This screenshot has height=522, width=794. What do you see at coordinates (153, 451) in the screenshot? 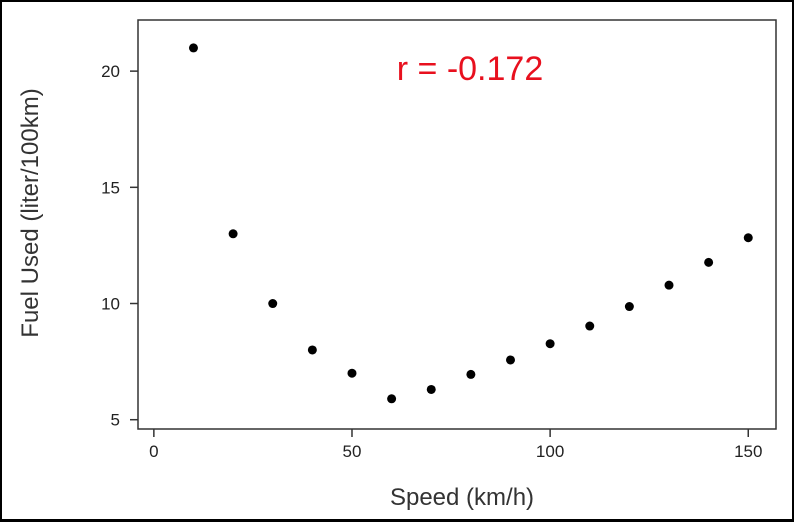
I see `x-tick-label: 0` at bounding box center [153, 451].